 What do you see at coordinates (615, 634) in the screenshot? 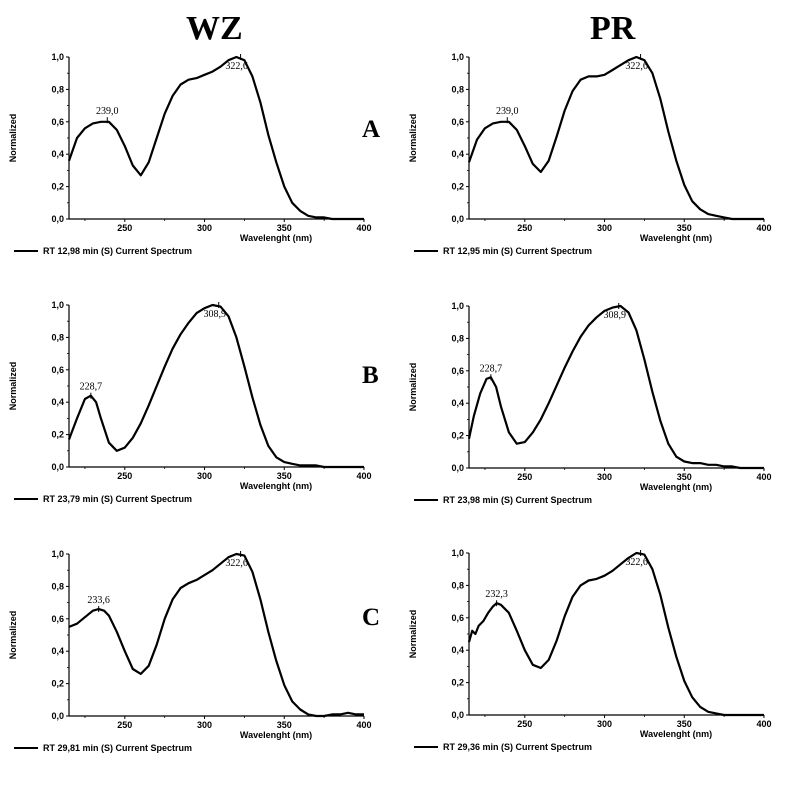
I see `c-pr-spectrum-line` at bounding box center [615, 634].